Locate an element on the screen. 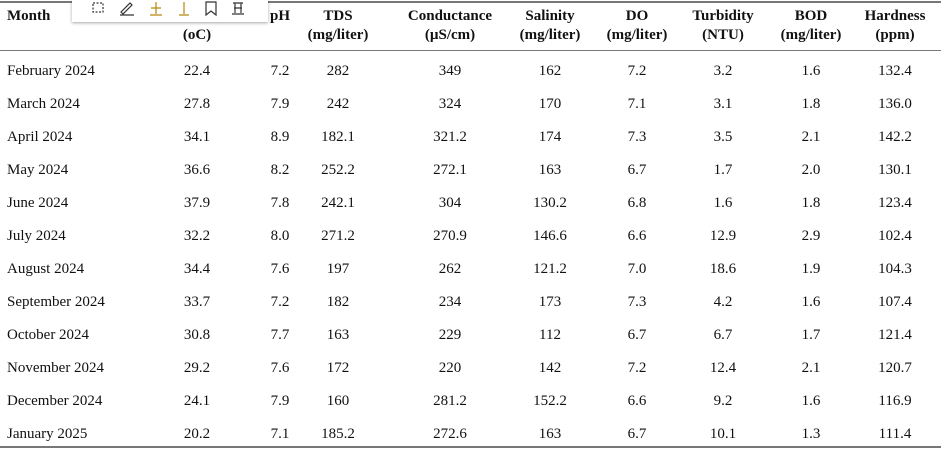  value-cell: 1.7 is located at coordinates (811, 335).